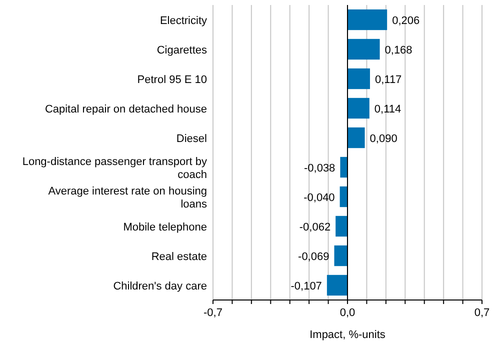  Describe the element at coordinates (172, 80) in the screenshot. I see `y-tick-label: Petrol 95 E 10` at that location.